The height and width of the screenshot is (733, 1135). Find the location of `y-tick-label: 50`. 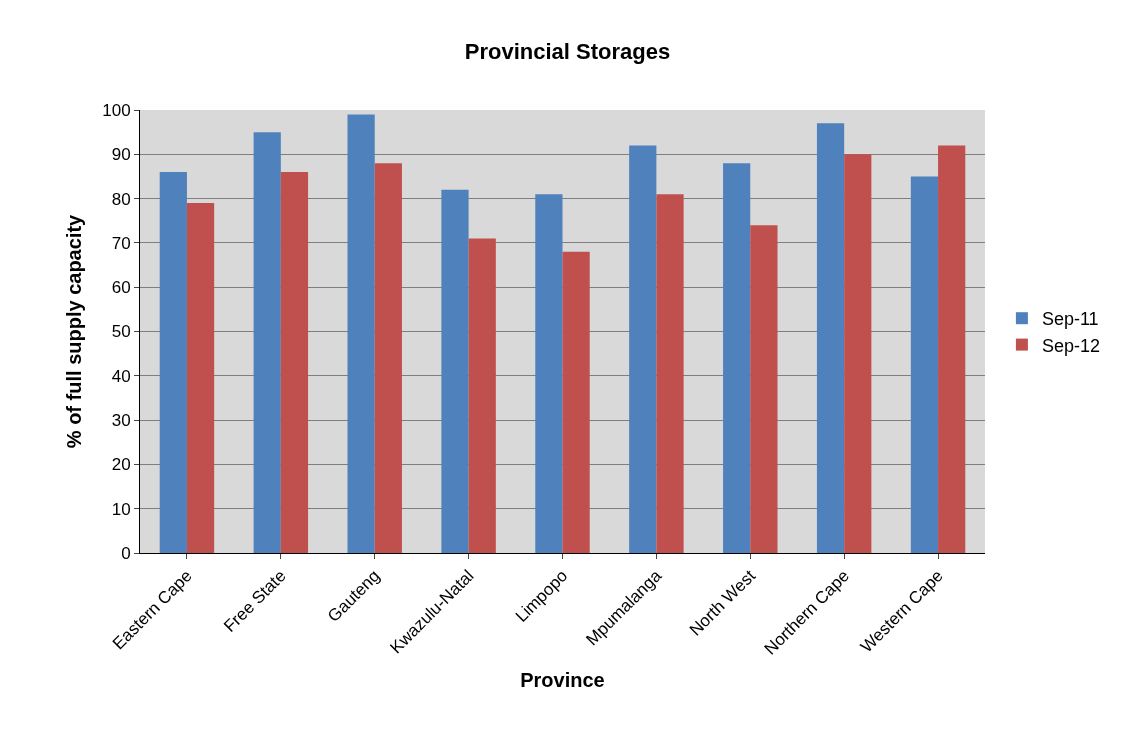

y-tick-label: 50 is located at coordinates (121, 332).